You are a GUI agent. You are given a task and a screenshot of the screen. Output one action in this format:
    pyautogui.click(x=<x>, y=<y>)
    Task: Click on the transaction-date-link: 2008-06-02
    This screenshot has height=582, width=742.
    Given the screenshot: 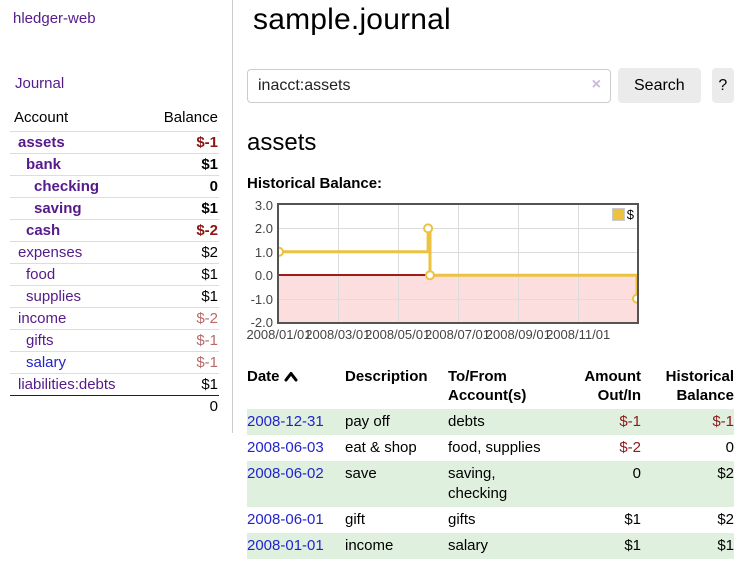 What is the action you would take?
    pyautogui.click(x=285, y=473)
    